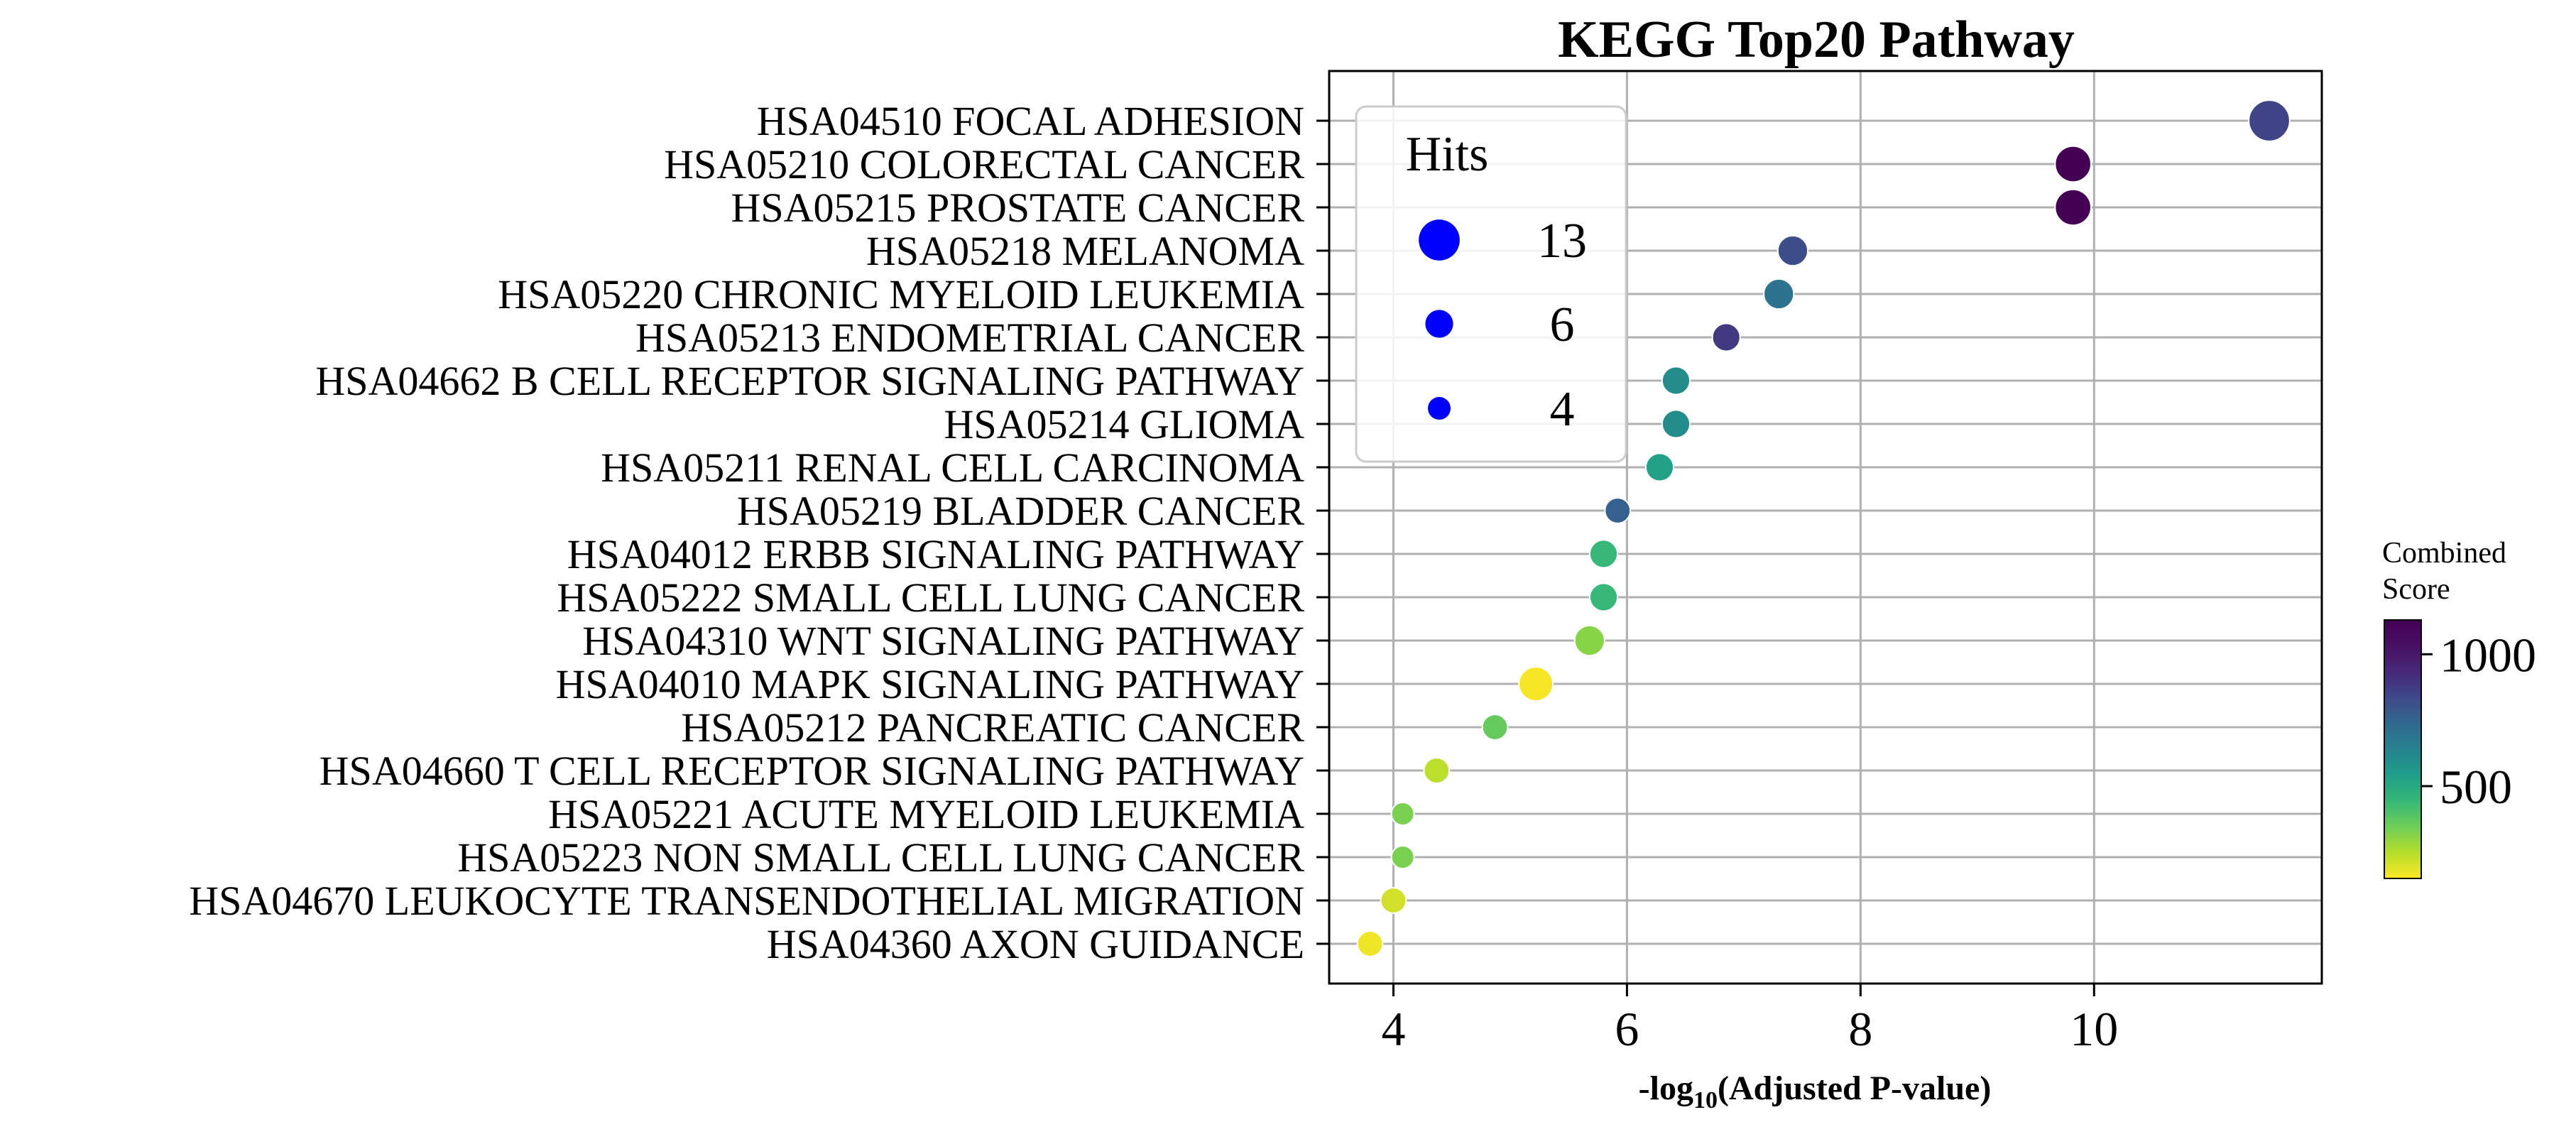 The width and height of the screenshot is (2576, 1127). I want to click on legend-title: Hits, so click(1447, 155).